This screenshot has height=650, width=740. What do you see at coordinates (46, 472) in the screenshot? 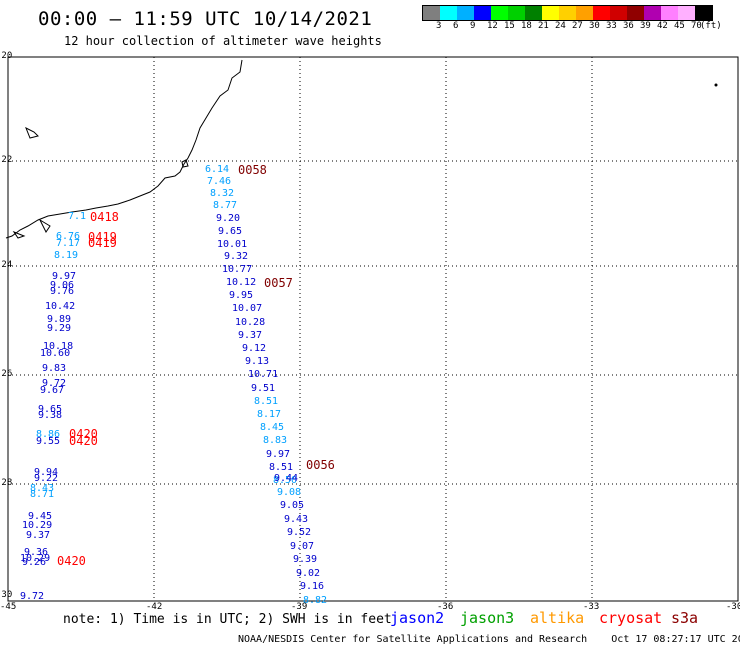
I see `wave-height-value: 9.94` at bounding box center [46, 472].